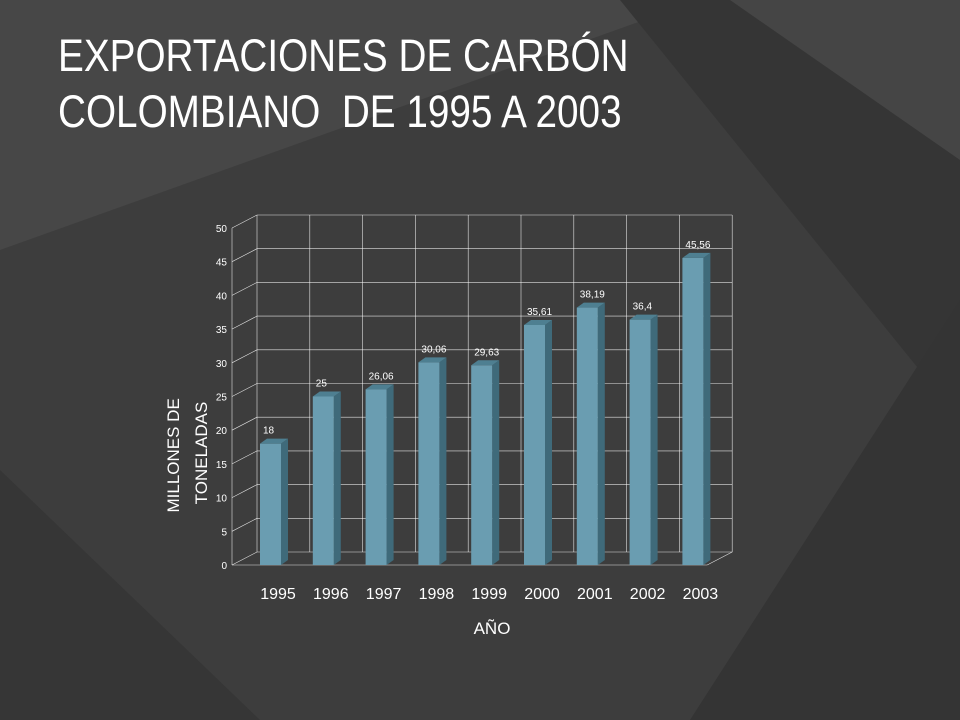  Describe the element at coordinates (222, 465) in the screenshot. I see `y-tick-label: 15` at that location.